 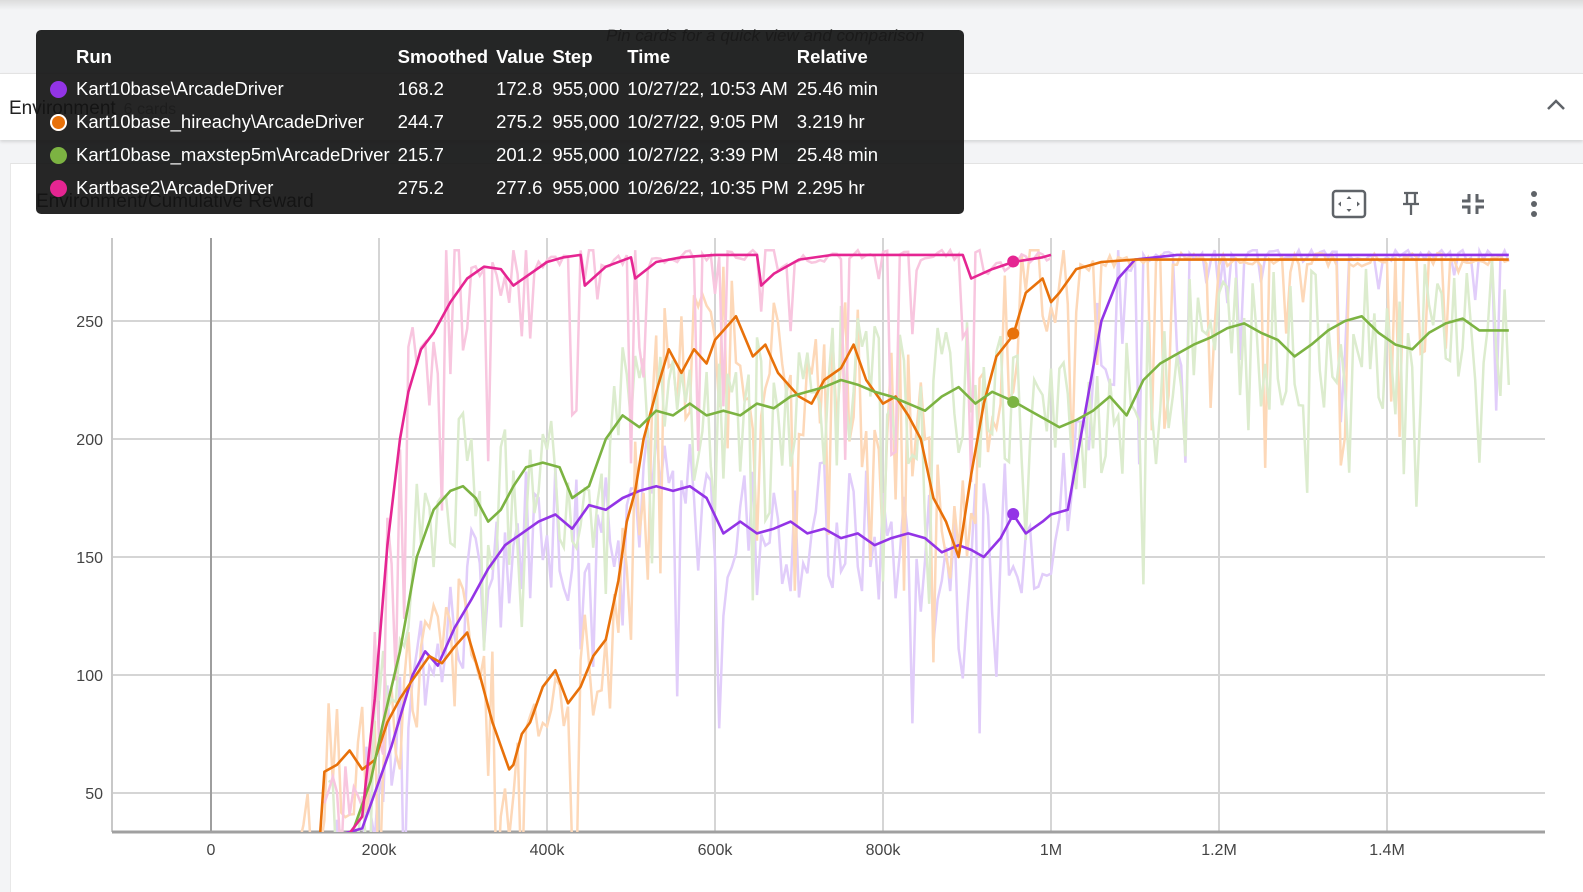 I want to click on raw-value: 172.8, so click(x=519, y=88).